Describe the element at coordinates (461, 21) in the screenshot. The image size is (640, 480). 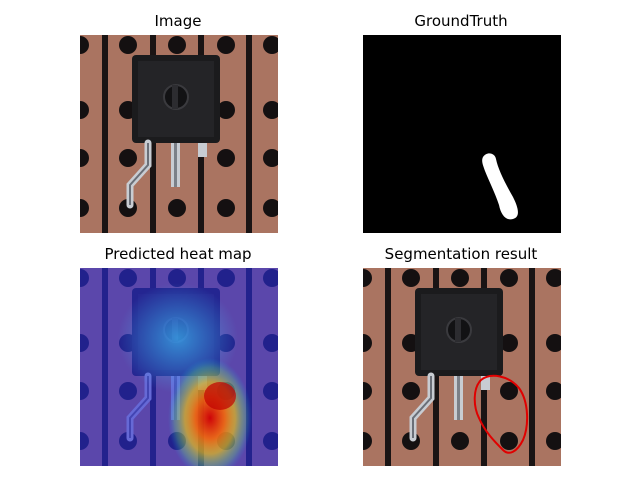
I see `ground-truth-panel-title: GroundTruth` at that location.